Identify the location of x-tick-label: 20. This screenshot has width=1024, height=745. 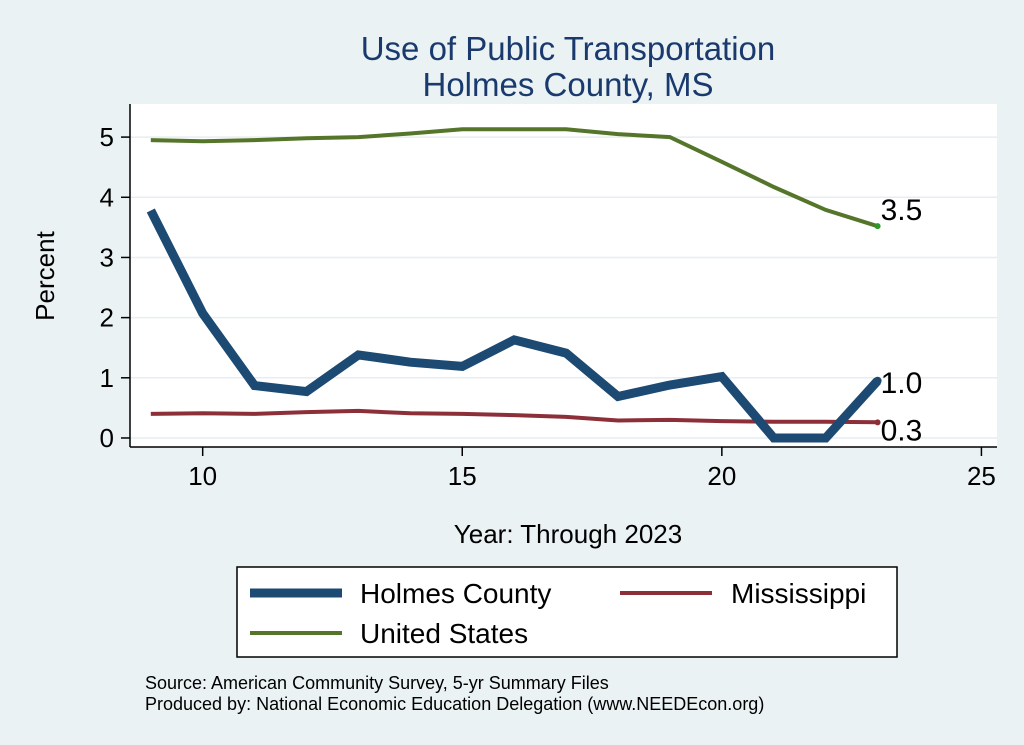
(721, 476).